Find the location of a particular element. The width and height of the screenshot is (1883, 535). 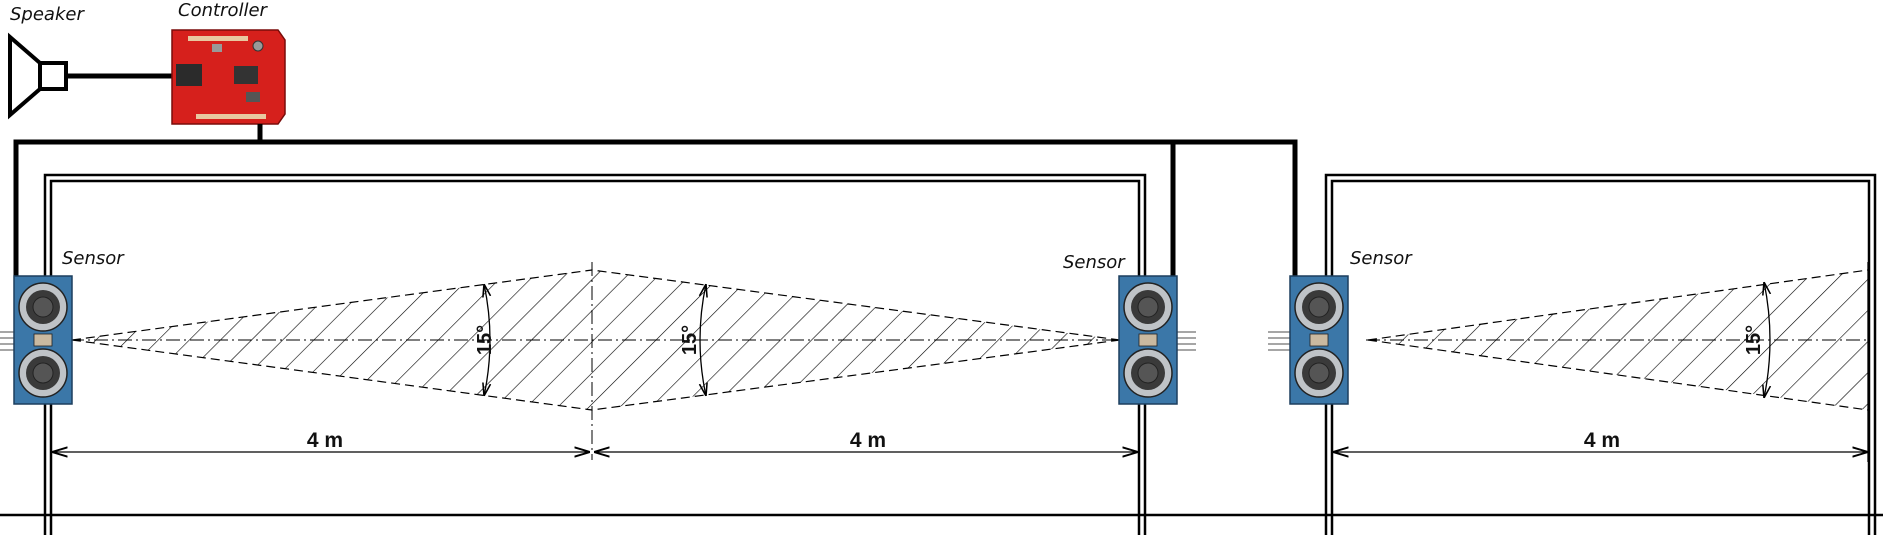

bus-wire-left is located at coordinates (138, 201).